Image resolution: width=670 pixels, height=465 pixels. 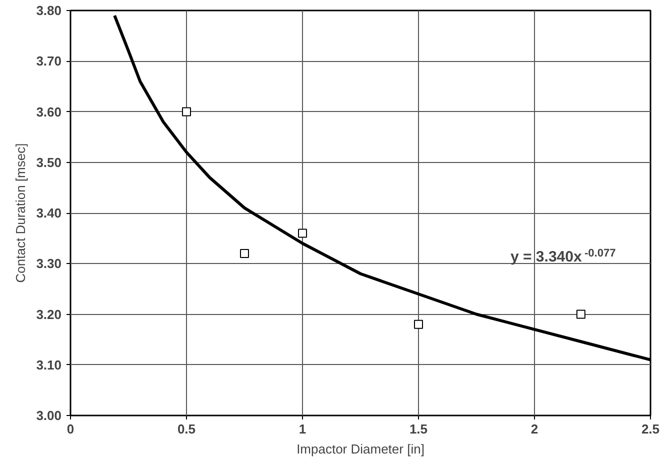 What do you see at coordinates (534, 429) in the screenshot?
I see `x-tick-label: 2` at bounding box center [534, 429].